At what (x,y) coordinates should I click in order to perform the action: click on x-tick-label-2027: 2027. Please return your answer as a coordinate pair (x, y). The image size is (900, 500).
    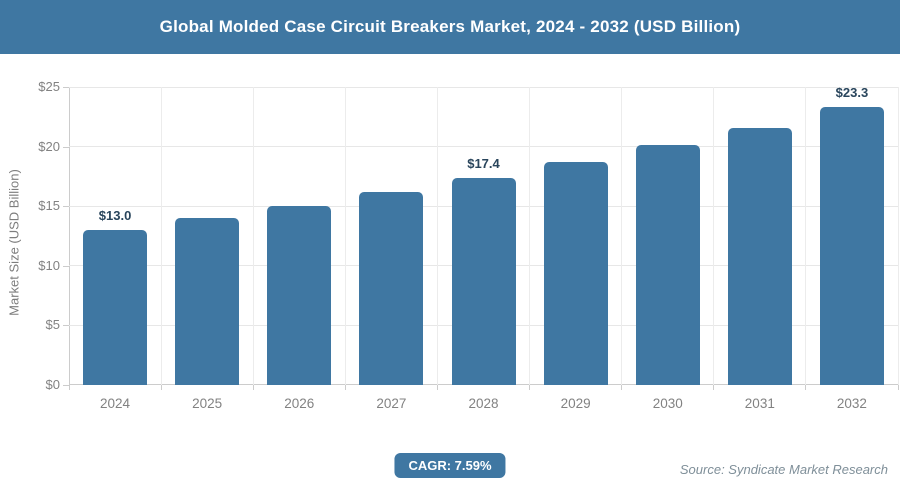
    Looking at the image, I should click on (391, 403).